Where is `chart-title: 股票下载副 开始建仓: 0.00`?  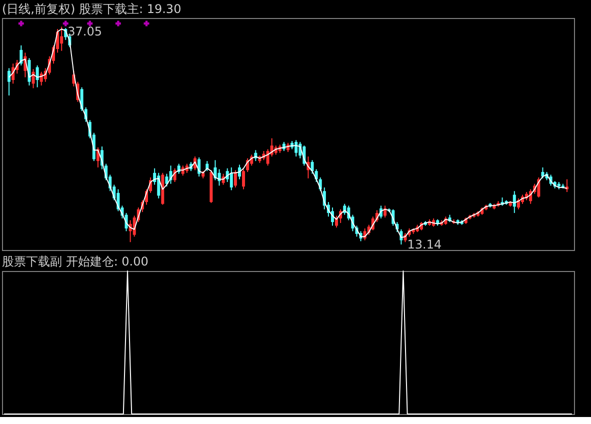
chart-title: 股票下载副 开始建仓: 0.00 is located at coordinates (75, 261).